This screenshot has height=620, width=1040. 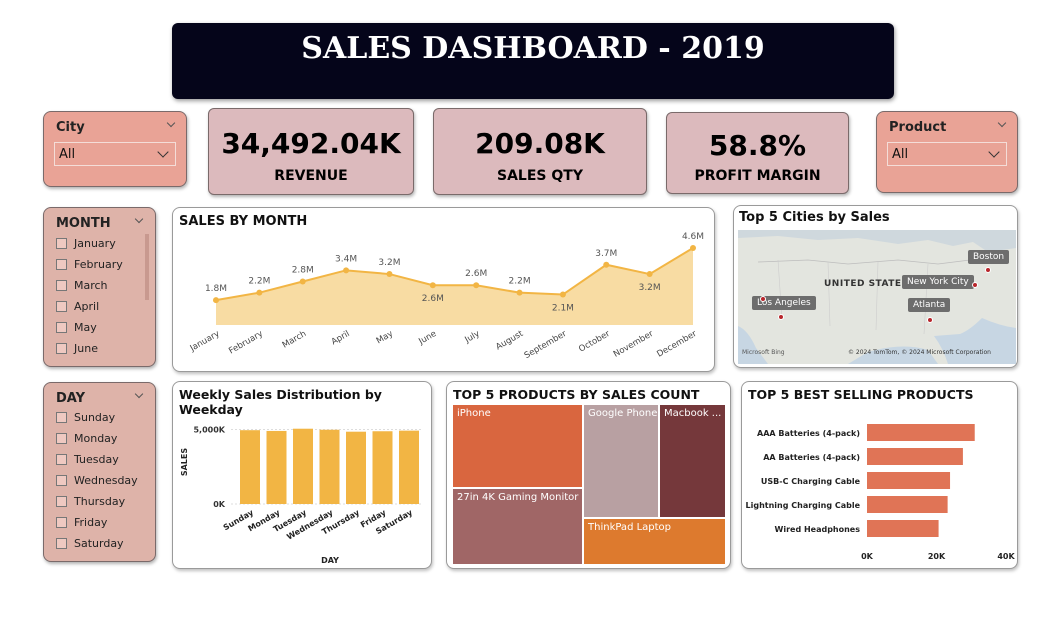 I want to click on map-marker-city, so click(x=763, y=299).